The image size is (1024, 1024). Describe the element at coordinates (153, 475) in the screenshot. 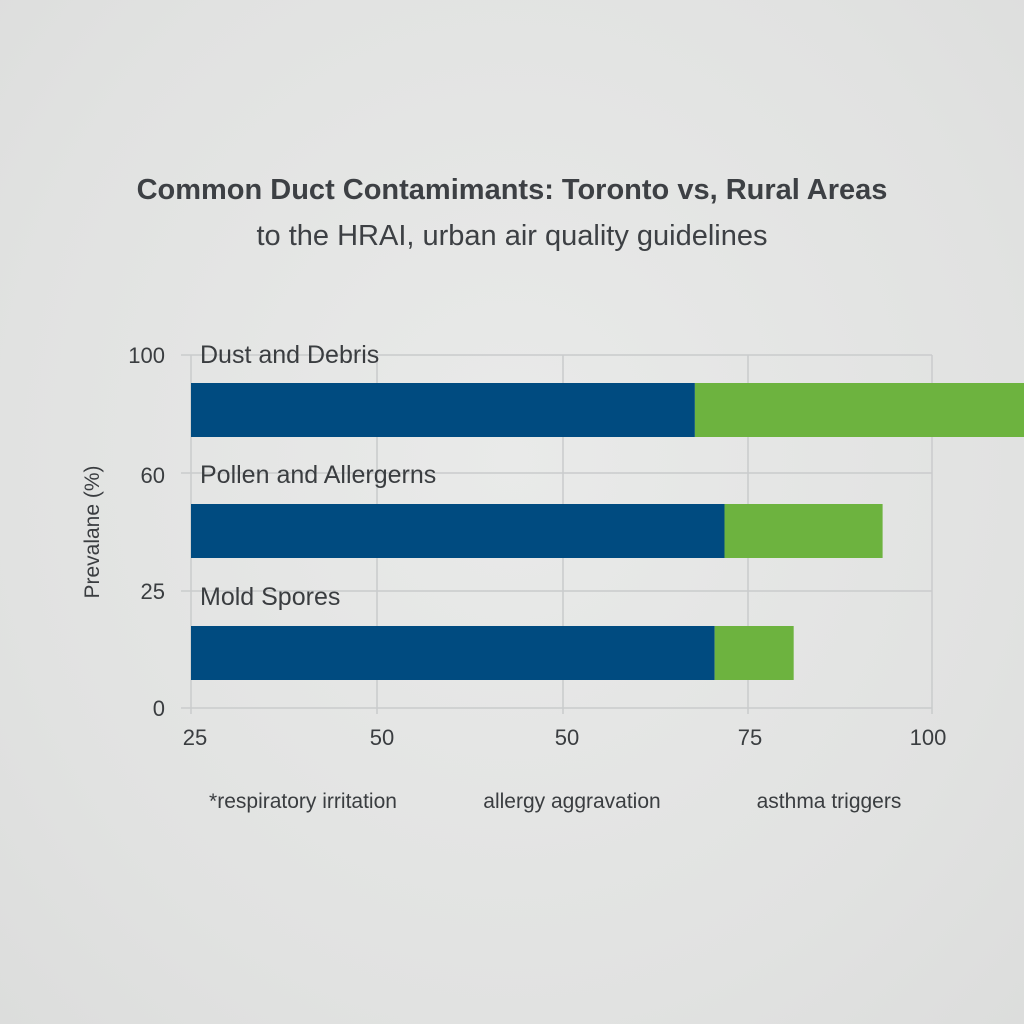

I see `y-tick-label: 60` at that location.